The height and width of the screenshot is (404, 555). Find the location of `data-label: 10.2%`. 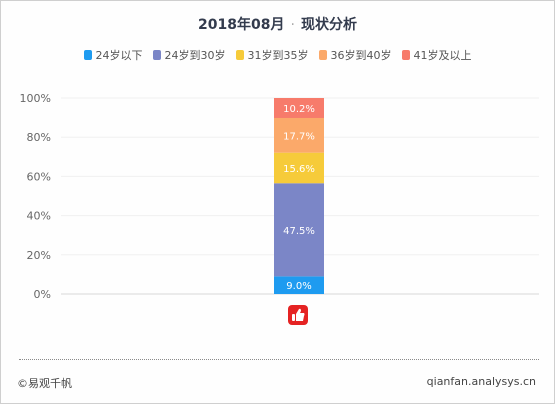

data-label: 10.2% is located at coordinates (299, 109).